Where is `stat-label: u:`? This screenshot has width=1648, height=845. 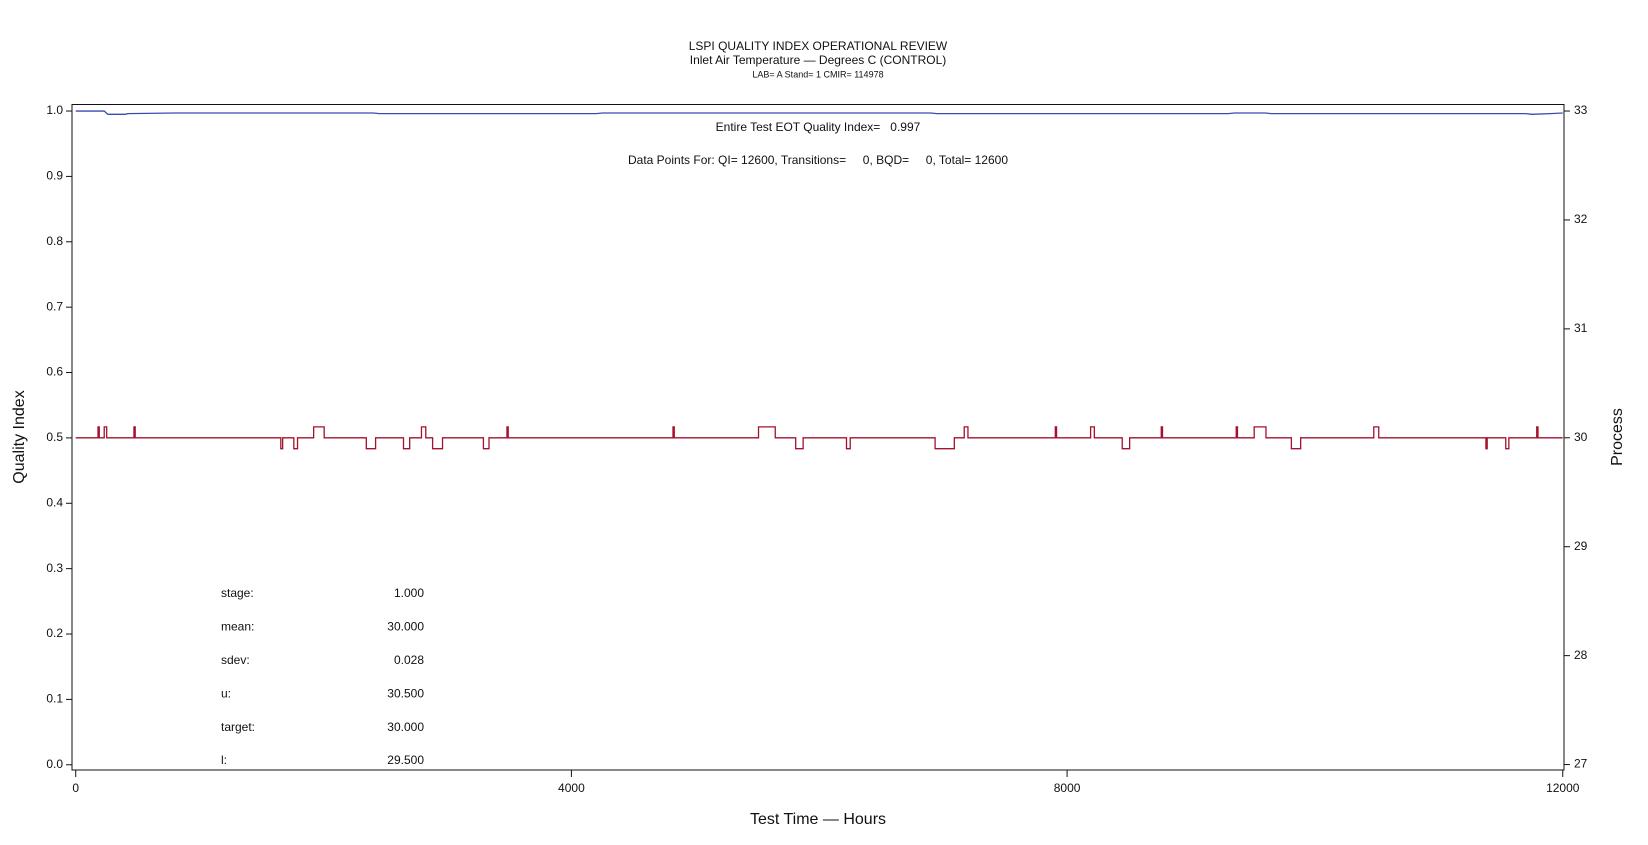
stat-label: u: is located at coordinates (226, 693).